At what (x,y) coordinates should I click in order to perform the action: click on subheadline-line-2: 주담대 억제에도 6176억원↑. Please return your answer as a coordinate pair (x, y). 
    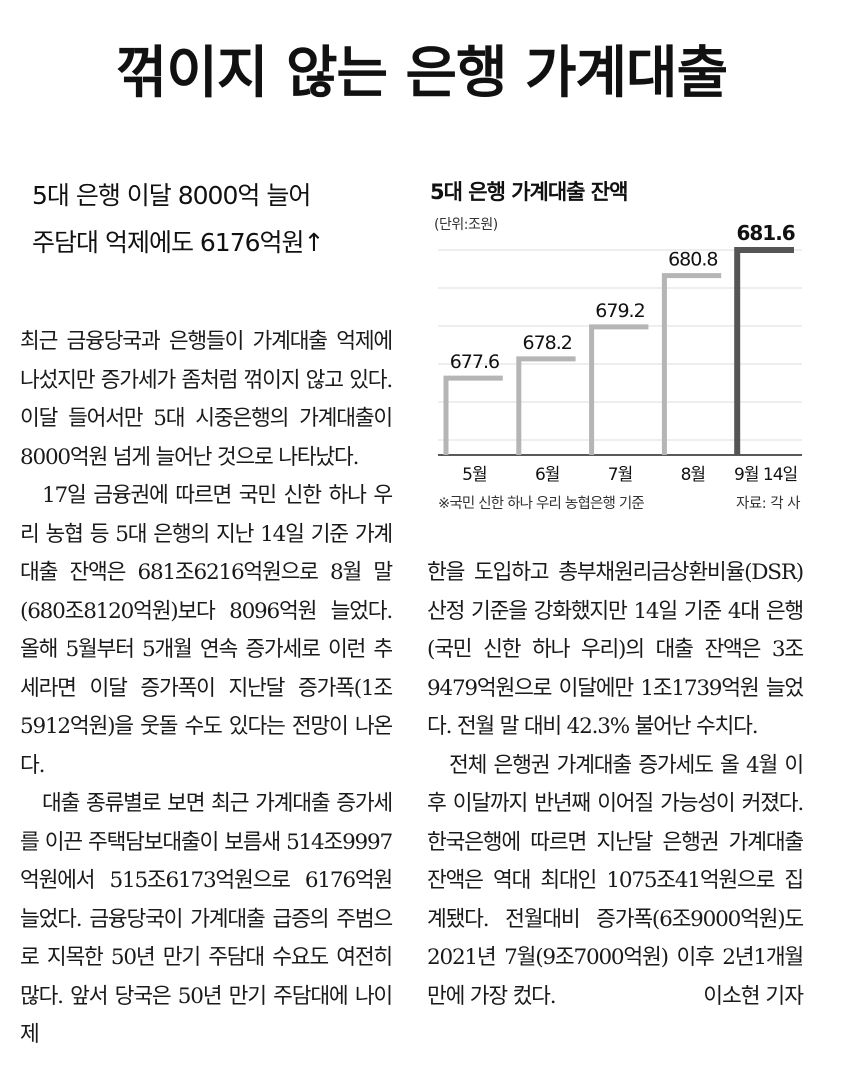
    Looking at the image, I should click on (178, 242).